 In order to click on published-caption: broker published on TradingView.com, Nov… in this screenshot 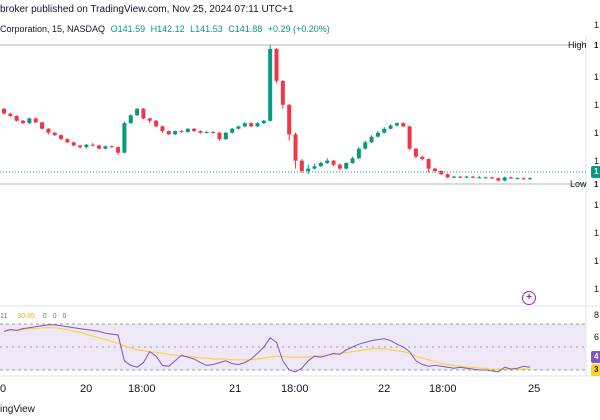, I will do `click(147, 9)`.